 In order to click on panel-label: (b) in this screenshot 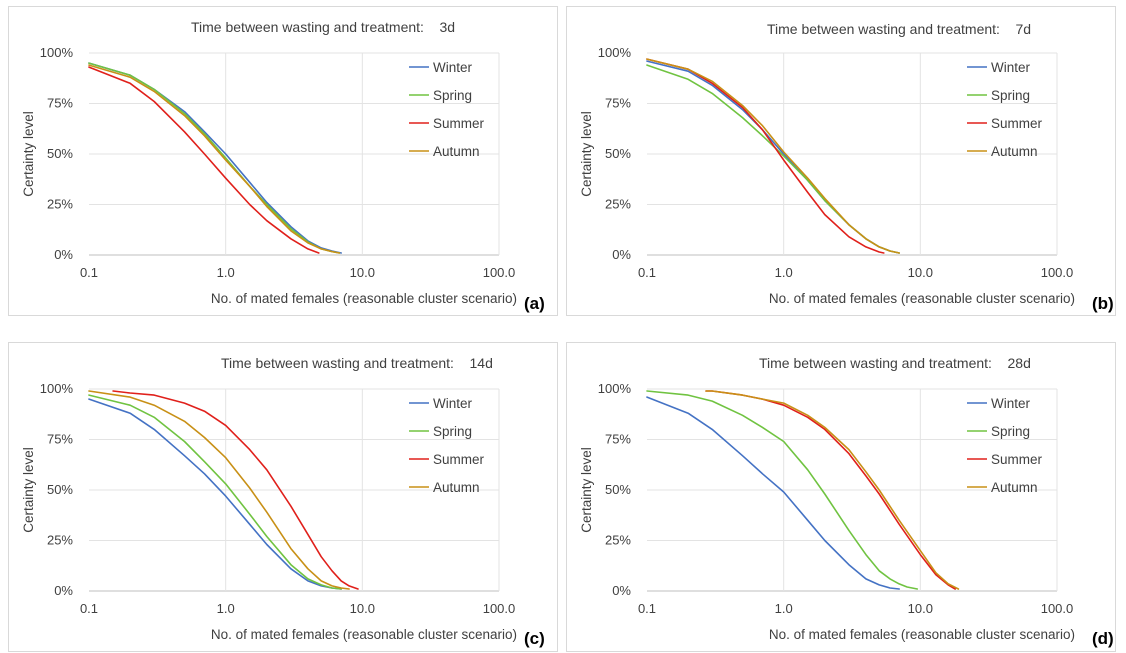, I will do `click(1103, 303)`.